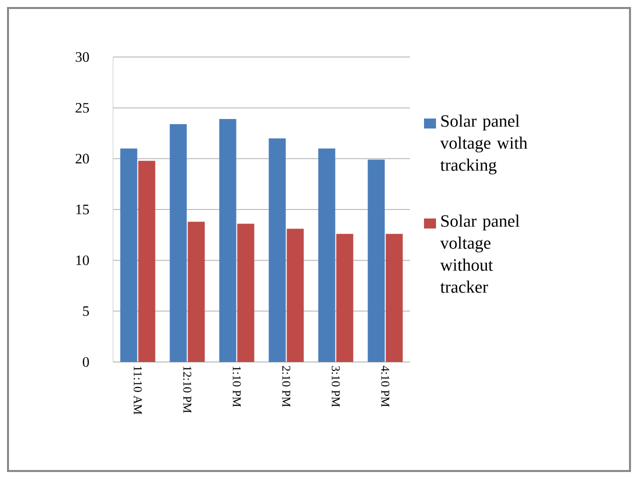 The width and height of the screenshot is (638, 479). What do you see at coordinates (82, 57) in the screenshot?
I see `y-tick-label: 30` at bounding box center [82, 57].